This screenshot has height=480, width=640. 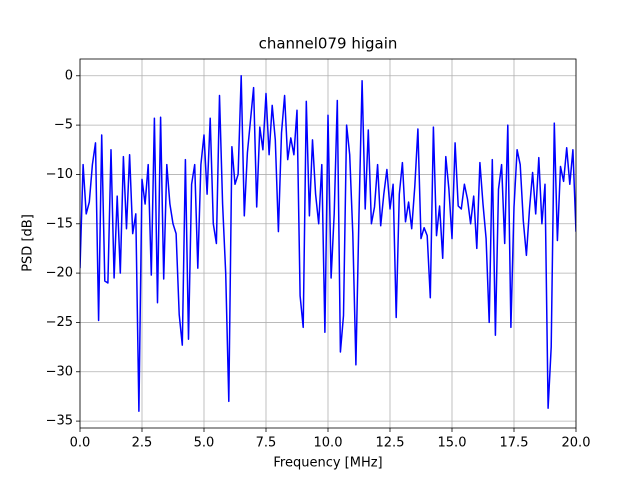 I want to click on y-tick-label: −30, so click(x=59, y=371).